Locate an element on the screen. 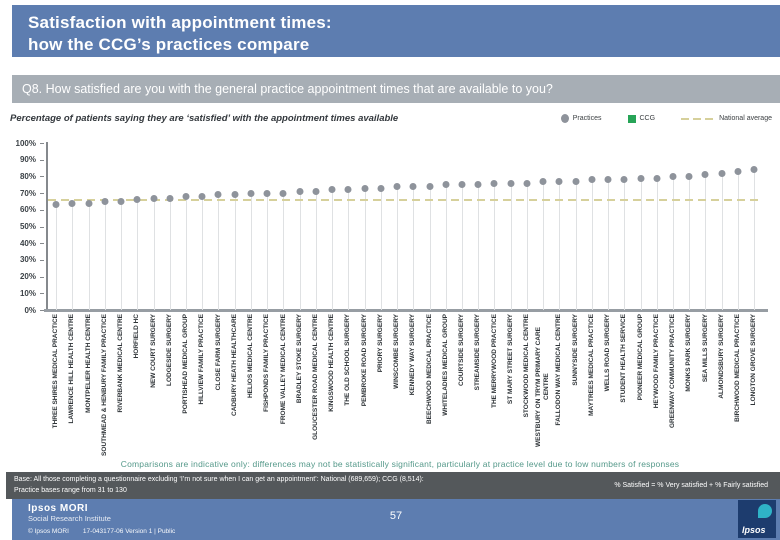 The image size is (780, 540). national-average-line-icon is located at coordinates (698, 118).